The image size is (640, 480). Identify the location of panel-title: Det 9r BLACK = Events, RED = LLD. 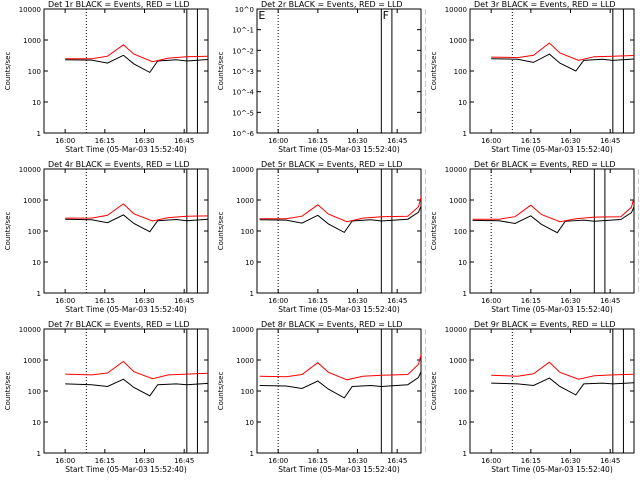
(545, 324).